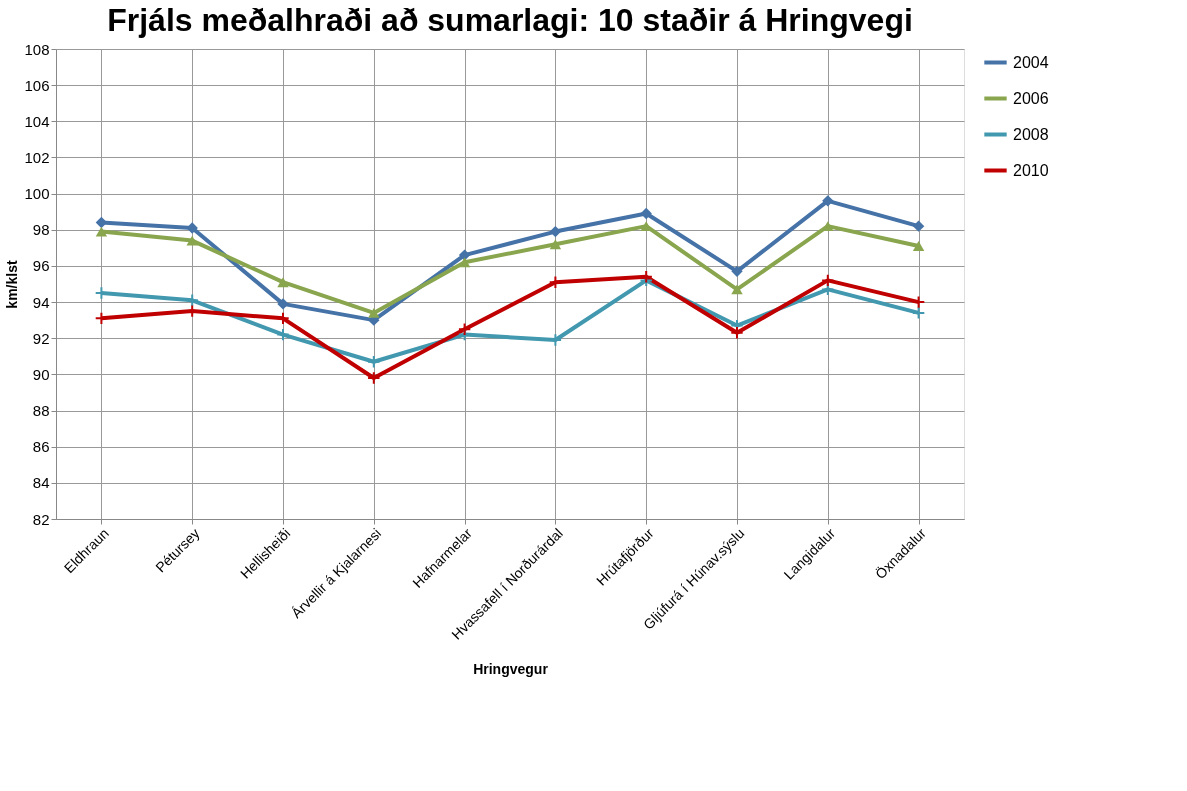 The height and width of the screenshot is (791, 1187). What do you see at coordinates (41, 302) in the screenshot?
I see `y-tick-label: 94` at bounding box center [41, 302].